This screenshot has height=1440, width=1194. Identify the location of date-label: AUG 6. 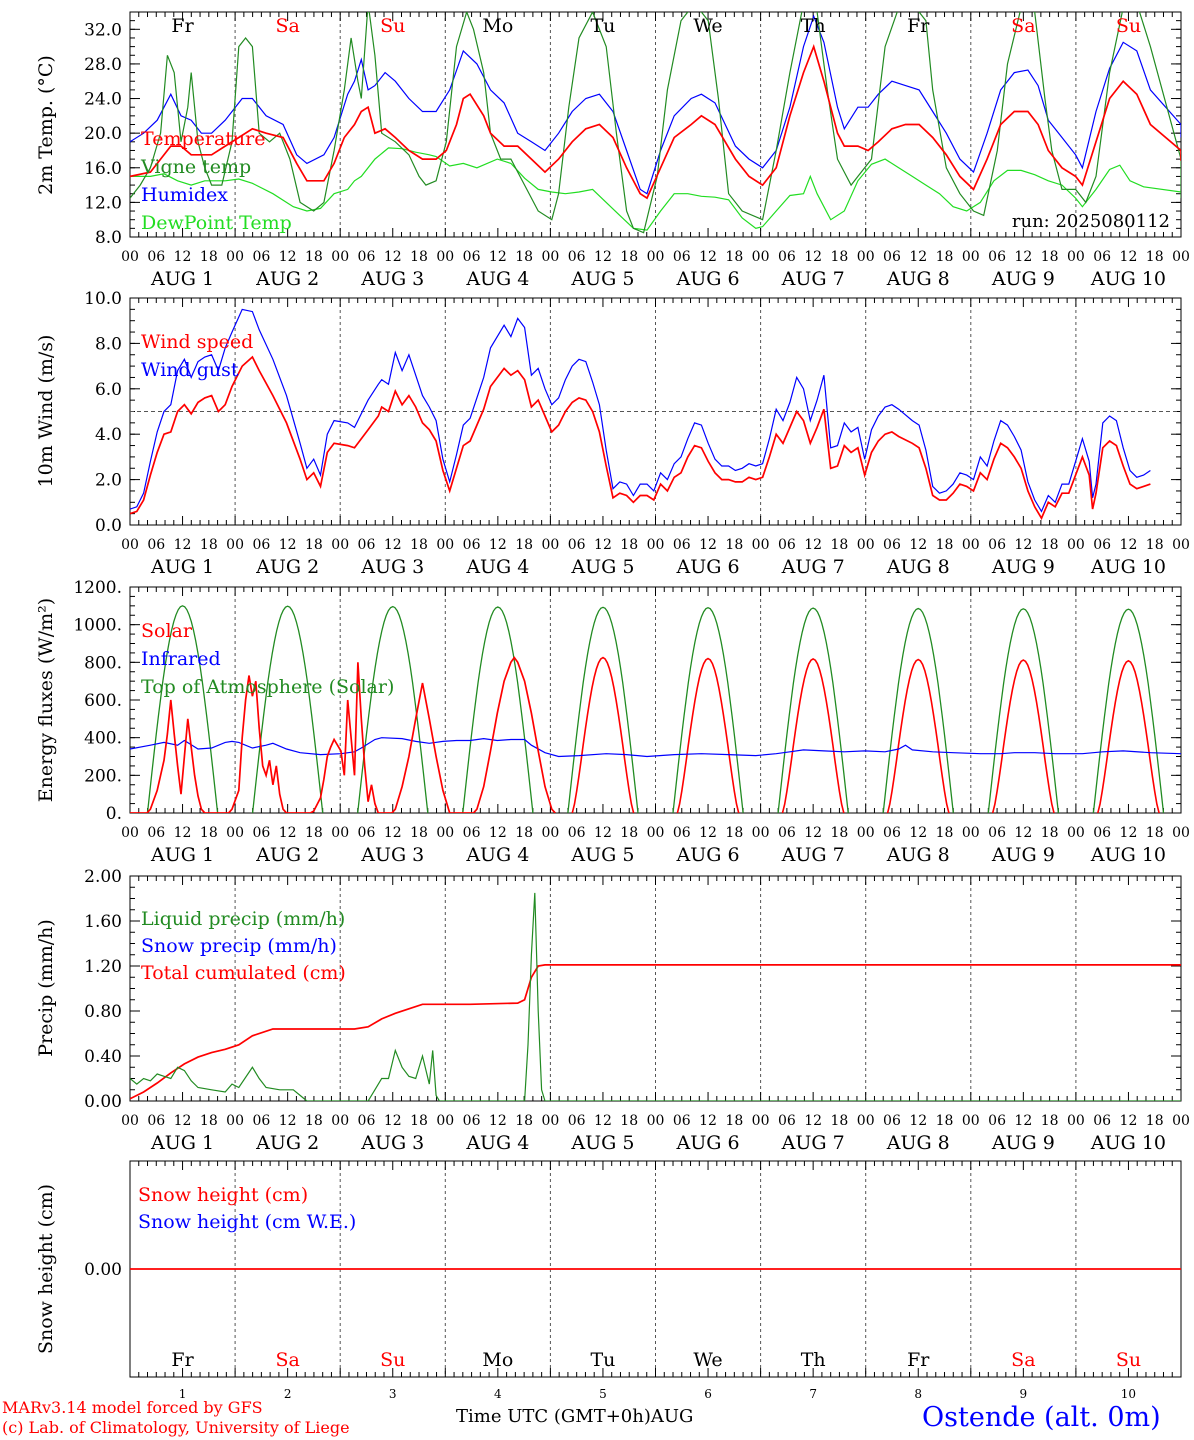
(708, 1143).